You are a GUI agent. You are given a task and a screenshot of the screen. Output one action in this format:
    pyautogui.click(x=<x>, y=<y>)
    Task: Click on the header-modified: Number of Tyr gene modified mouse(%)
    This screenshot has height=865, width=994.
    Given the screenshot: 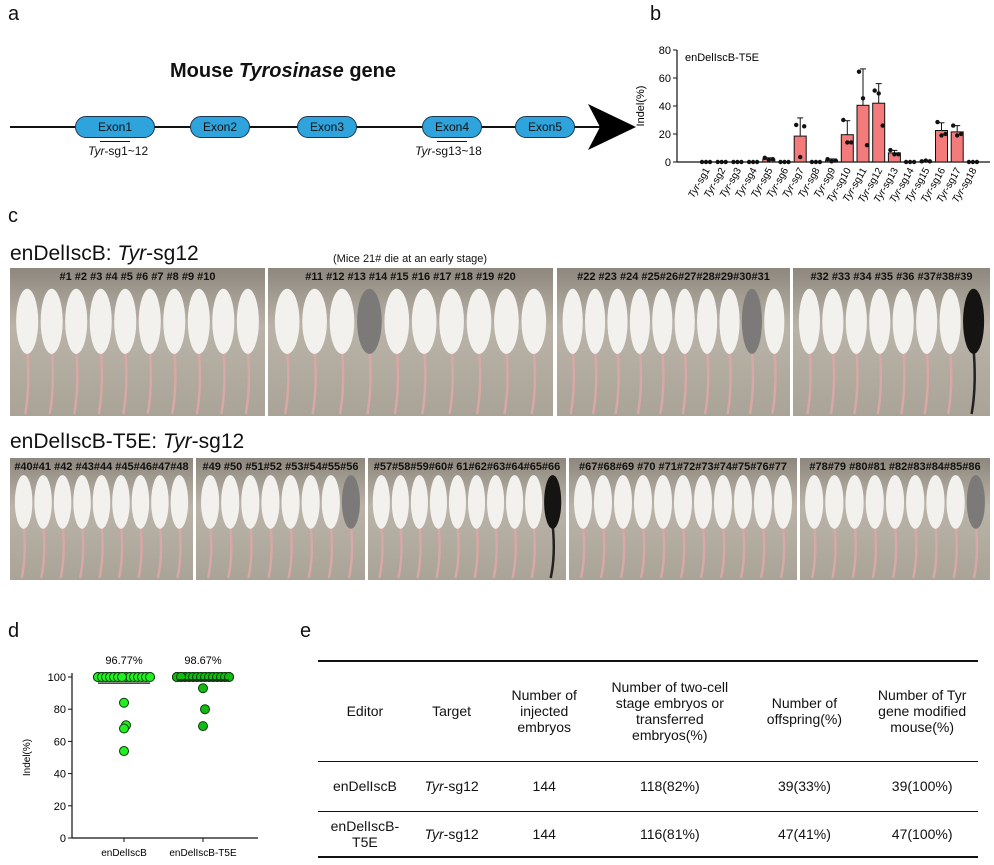 What is the action you would take?
    pyautogui.click(x=922, y=711)
    